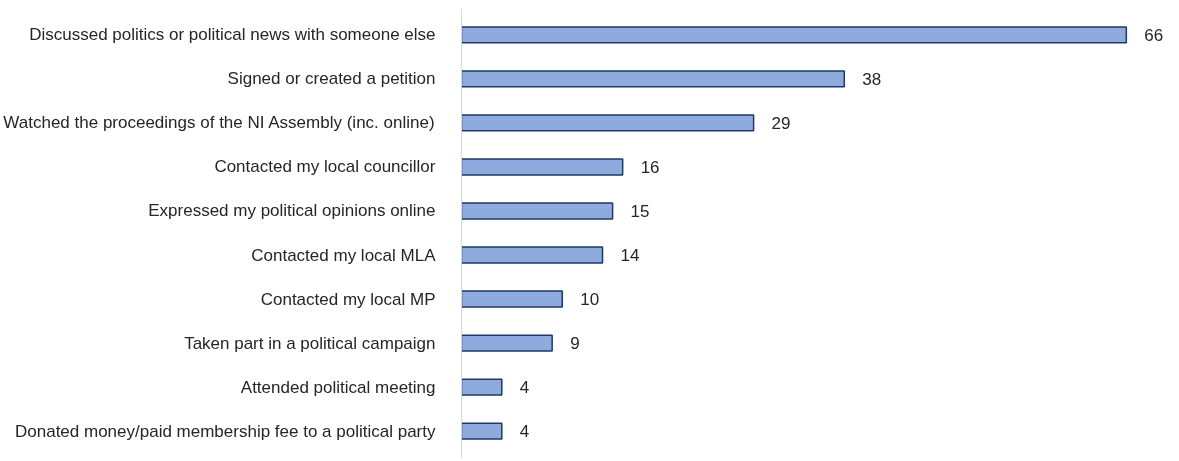 The height and width of the screenshot is (461, 1179). What do you see at coordinates (781, 123) in the screenshot?
I see `data-label: 29` at bounding box center [781, 123].